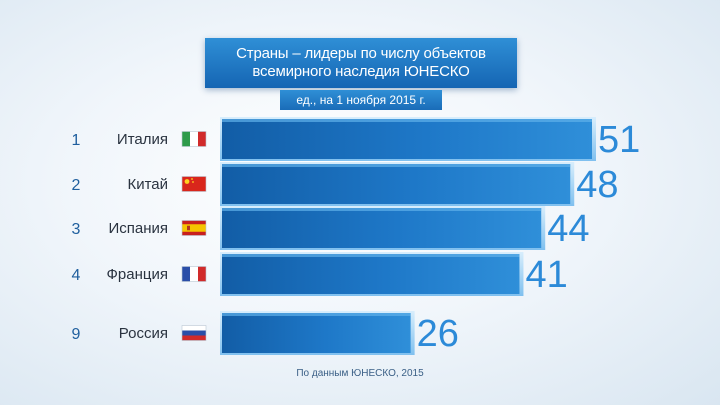 The height and width of the screenshot is (405, 720). What do you see at coordinates (438, 334) in the screenshot?
I see `value-label: 26` at bounding box center [438, 334].